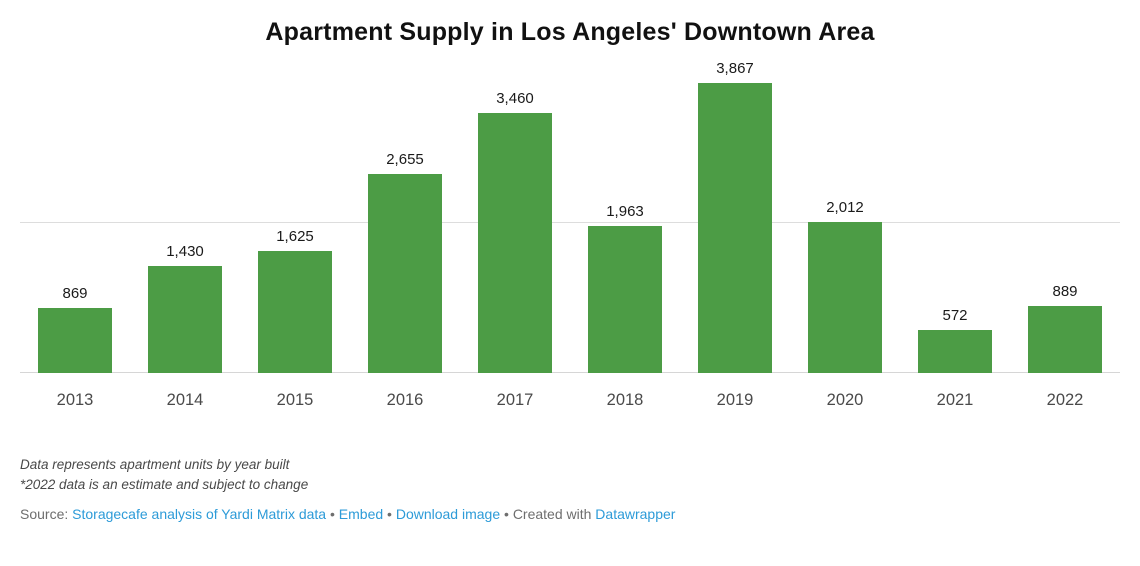 Image resolution: width=1140 pixels, height=566 pixels. I want to click on bar-value-label: 889, so click(1065, 291).